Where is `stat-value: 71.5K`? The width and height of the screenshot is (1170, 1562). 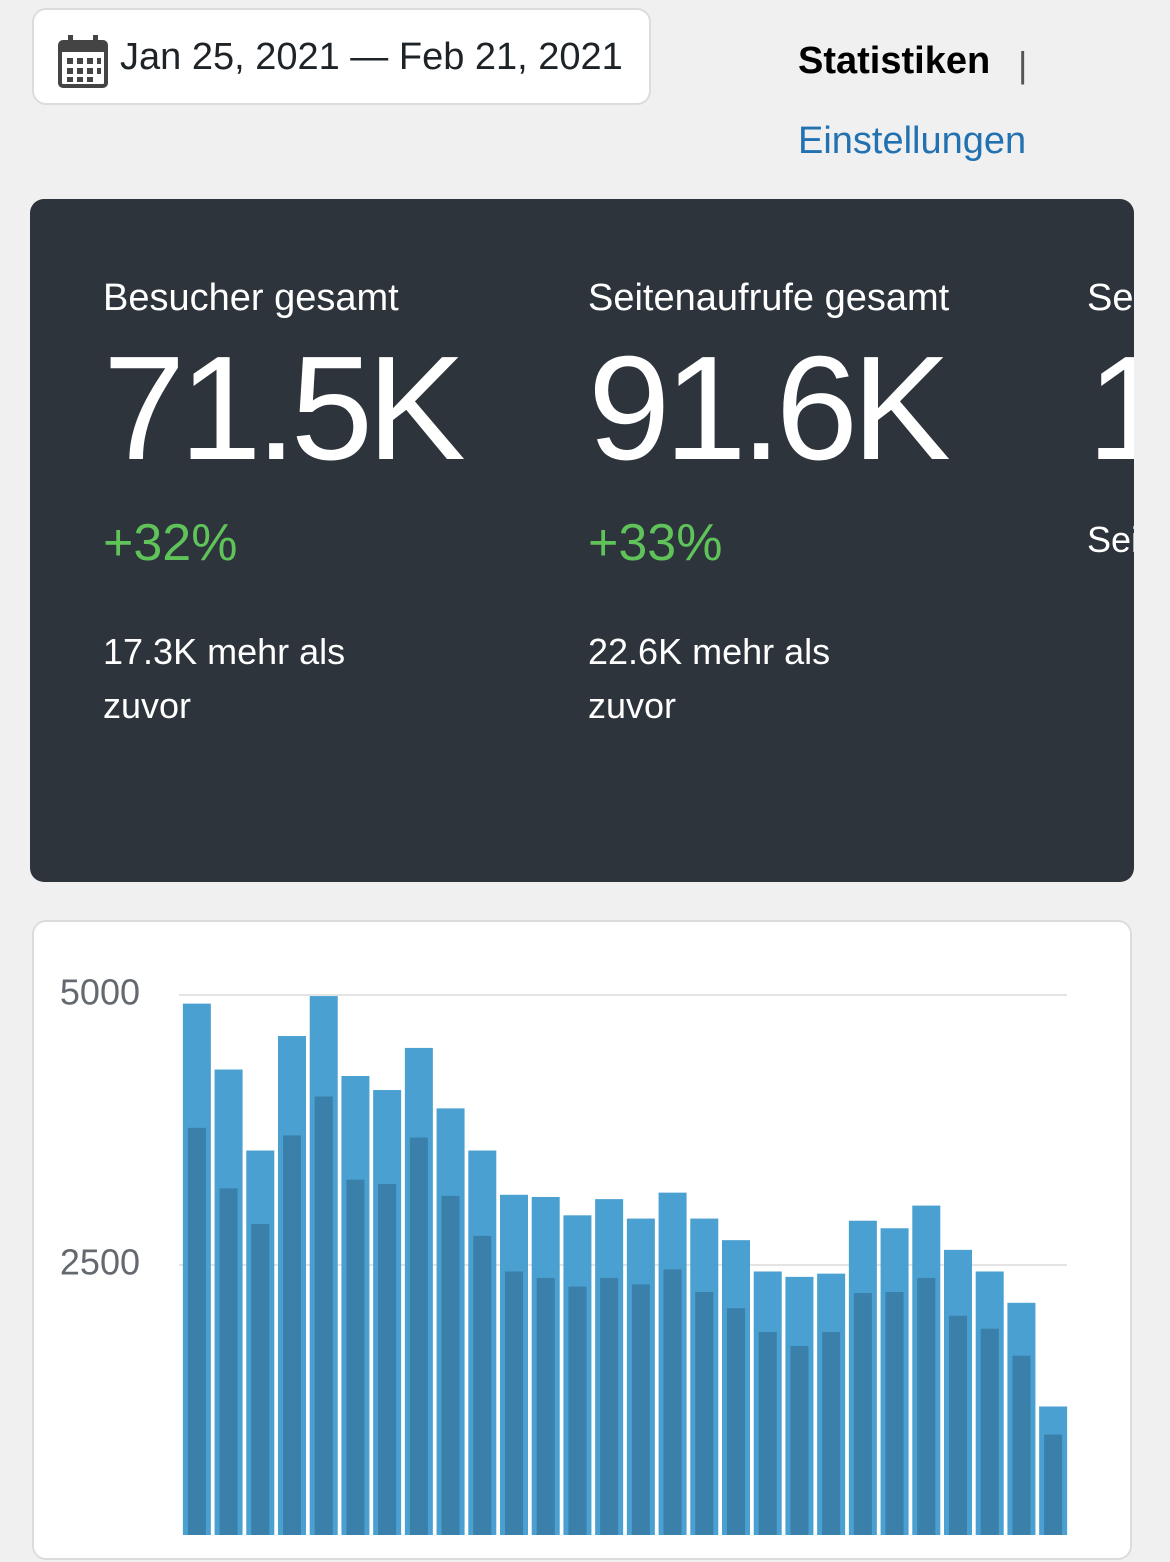 stat-value: 71.5K is located at coordinates (284, 408).